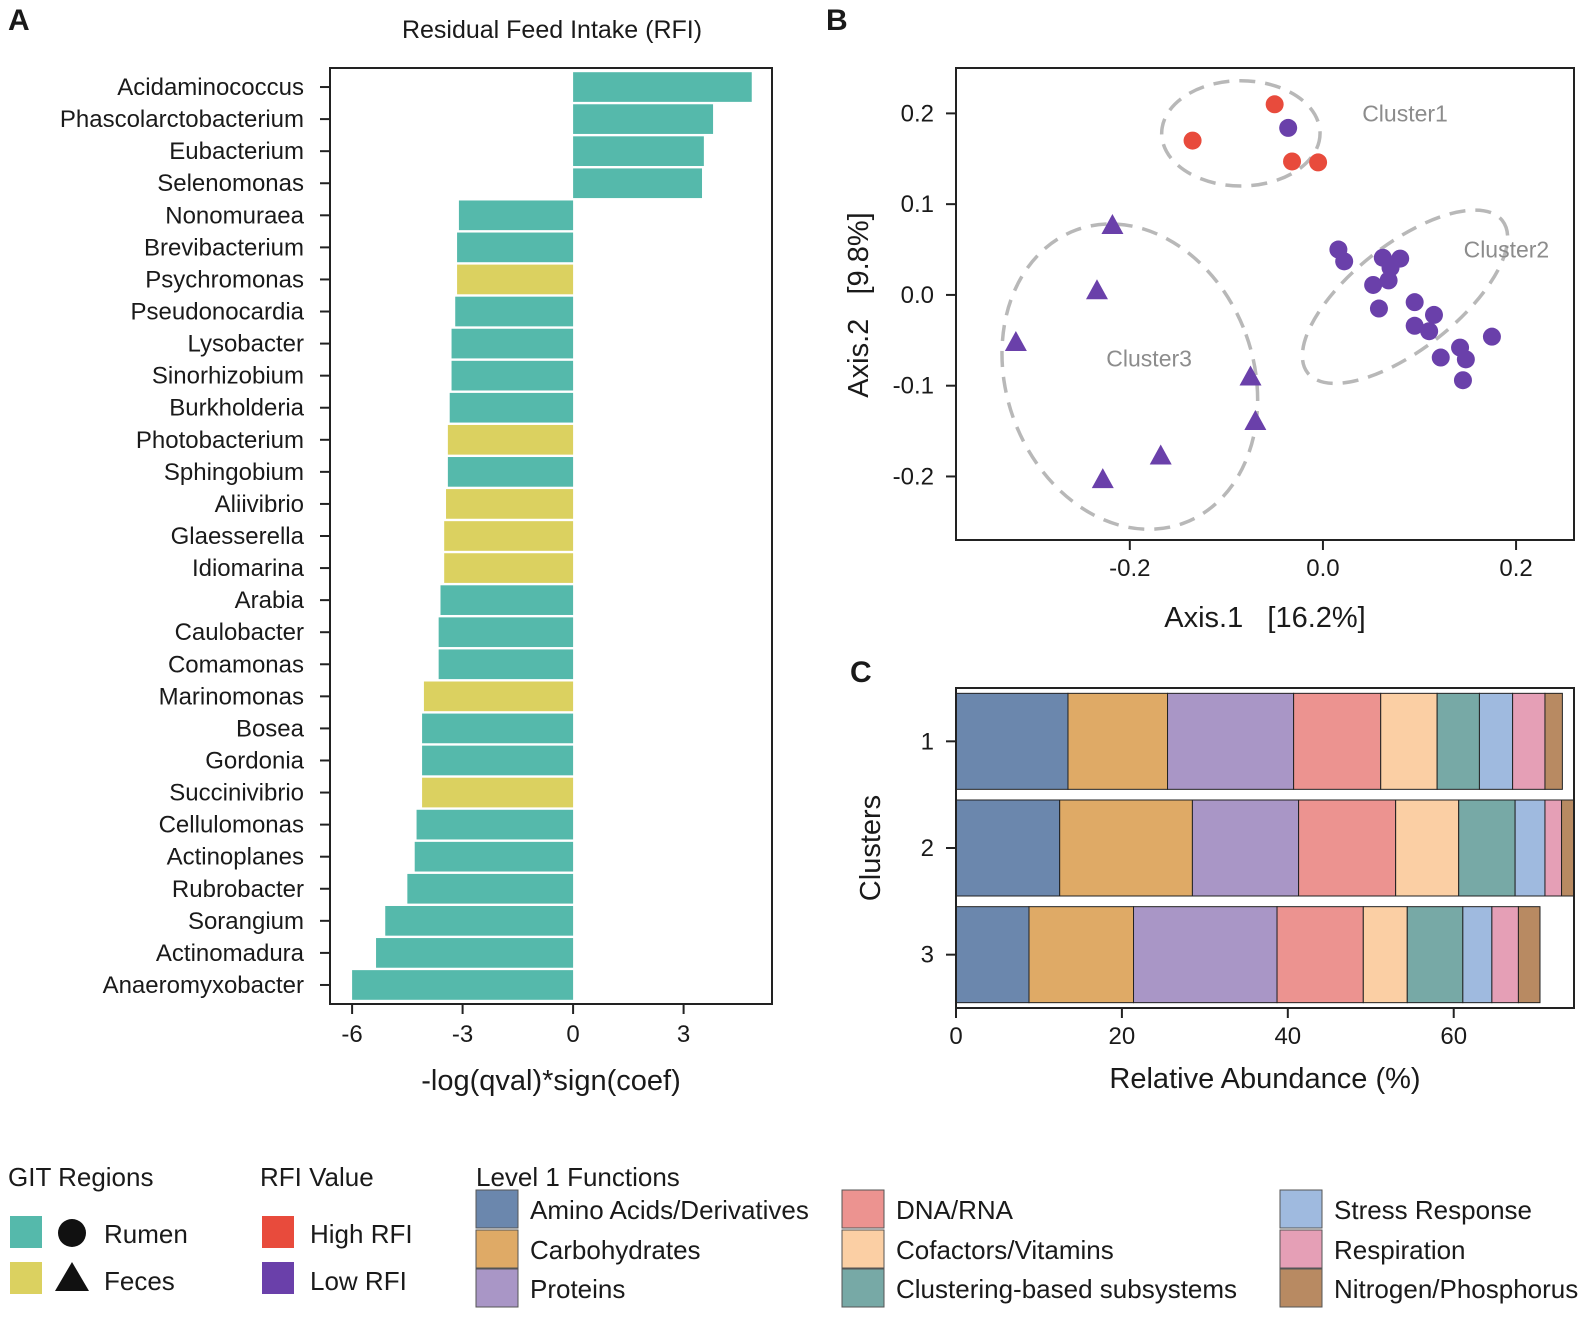  Describe the element at coordinates (509, 536) in the screenshot. I see `bar-glaesserella` at that location.